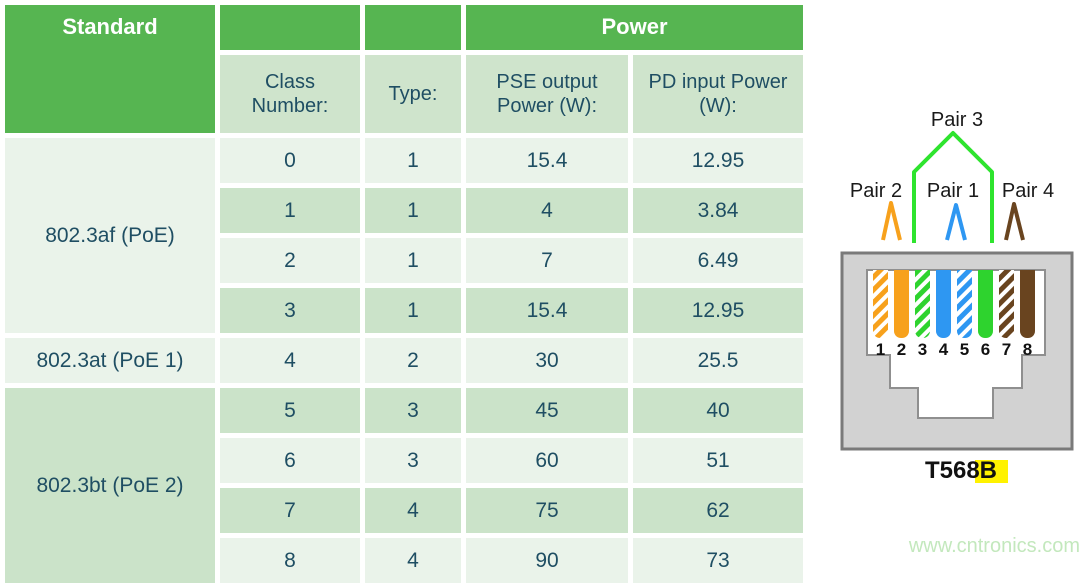 The height and width of the screenshot is (588, 1080). What do you see at coordinates (290, 310) in the screenshot?
I see `cell-class: 3` at bounding box center [290, 310].